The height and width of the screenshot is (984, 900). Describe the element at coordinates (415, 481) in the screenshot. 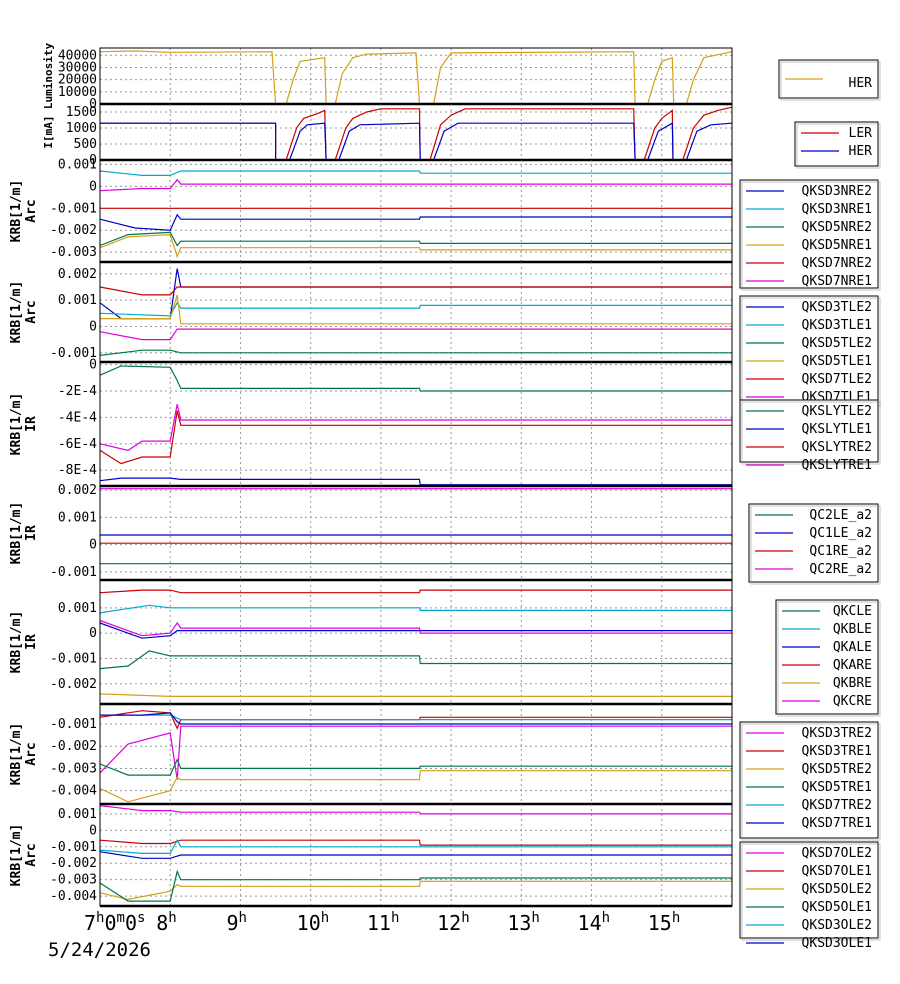

I see `series-line-qkslytle1` at that location.